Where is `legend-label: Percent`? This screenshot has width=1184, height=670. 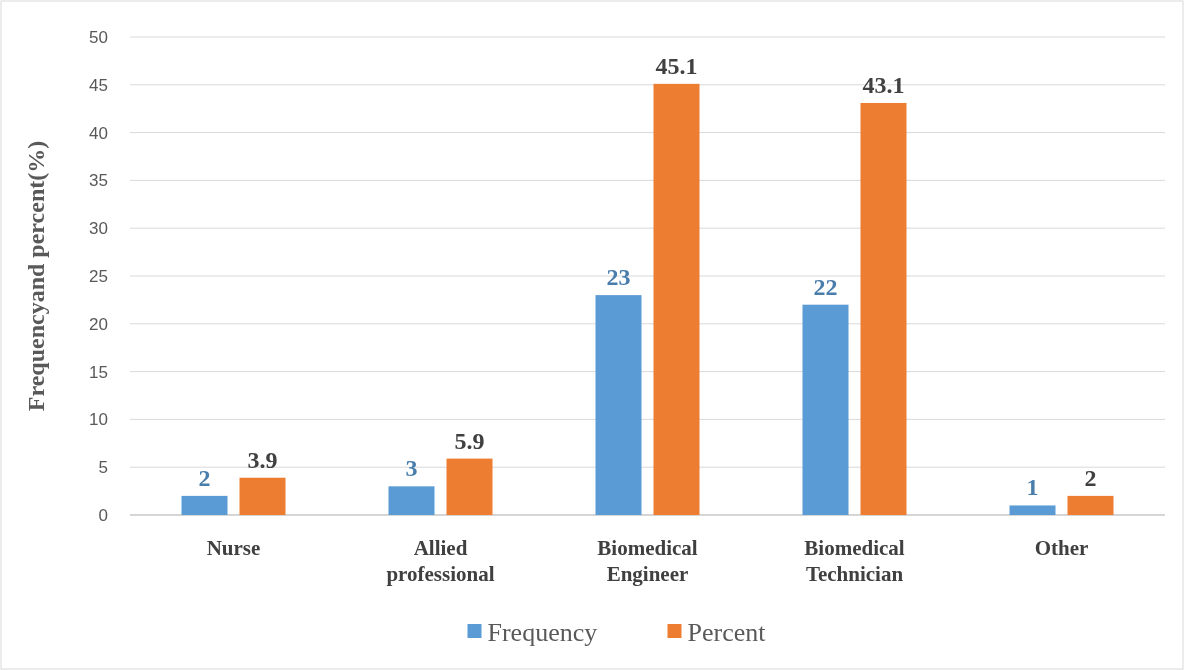 legend-label: Percent is located at coordinates (727, 633).